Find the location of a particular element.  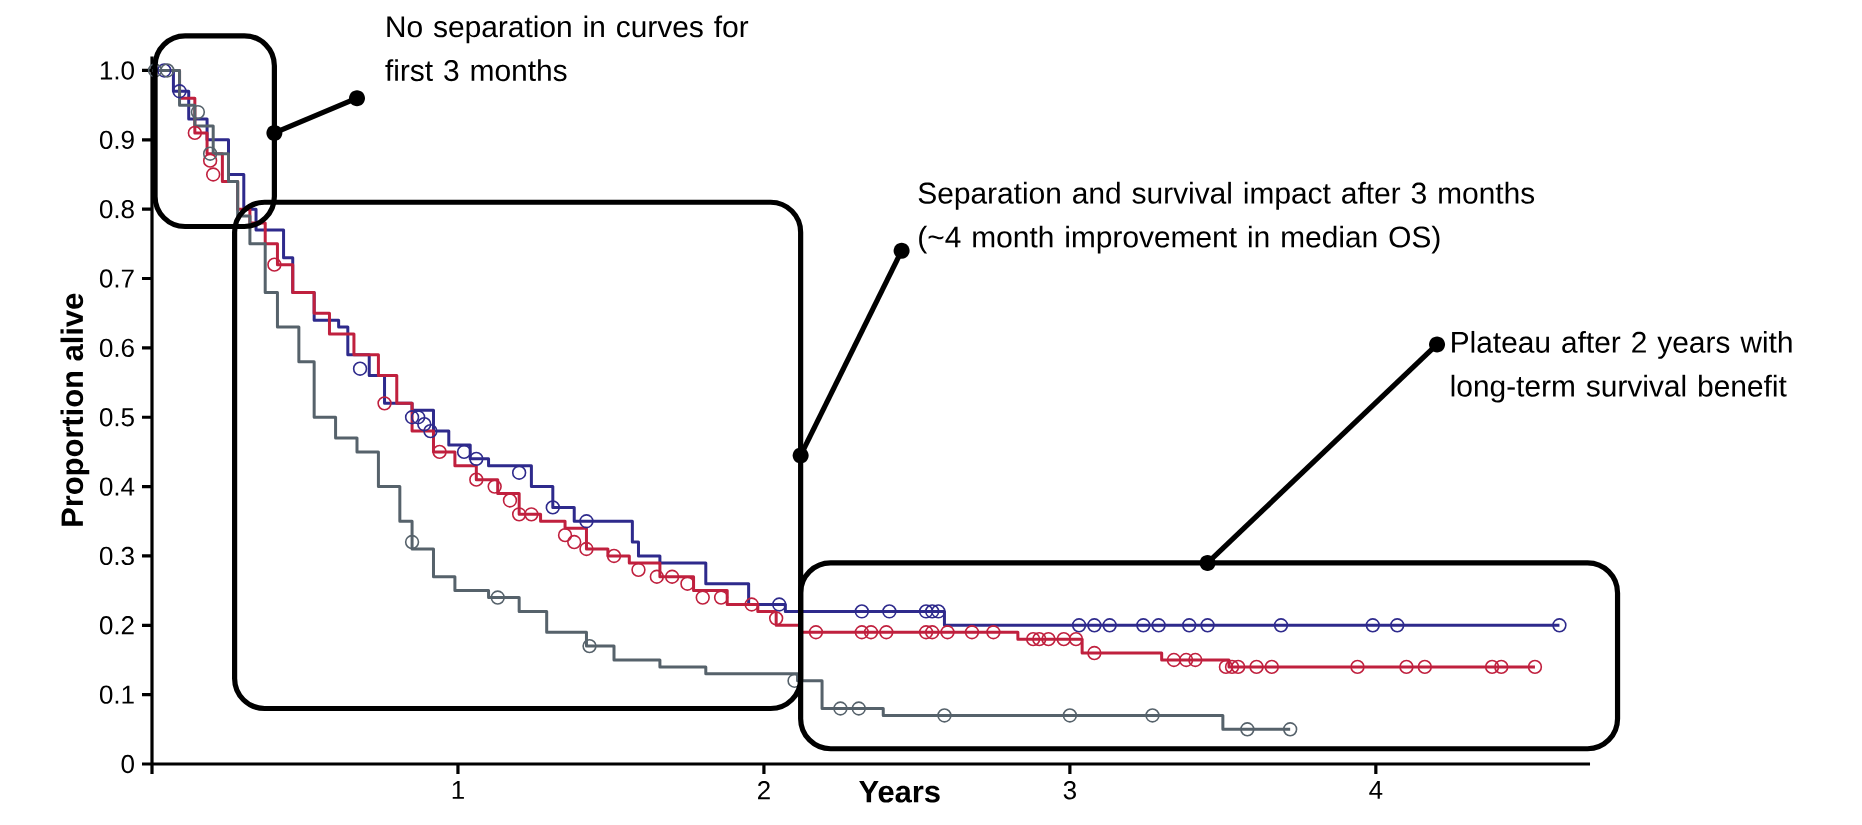

annotation: No separation in curves for first 3 months is located at coordinates (567, 48).